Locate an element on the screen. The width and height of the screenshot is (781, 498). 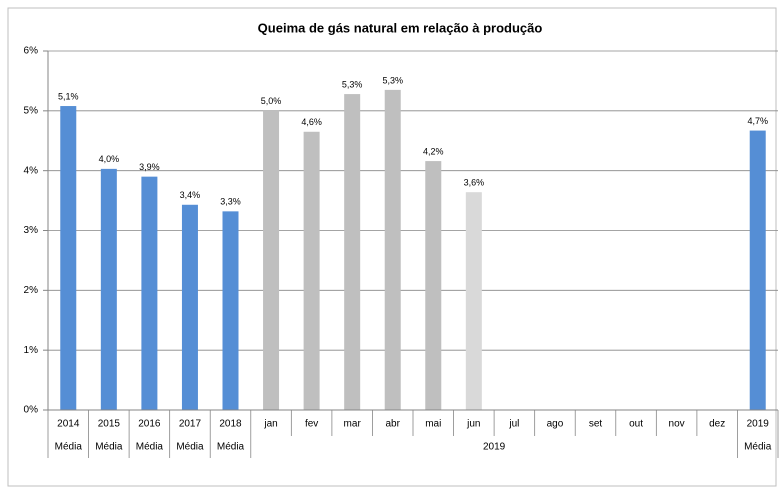
x-tick-label: fev is located at coordinates (311, 424).